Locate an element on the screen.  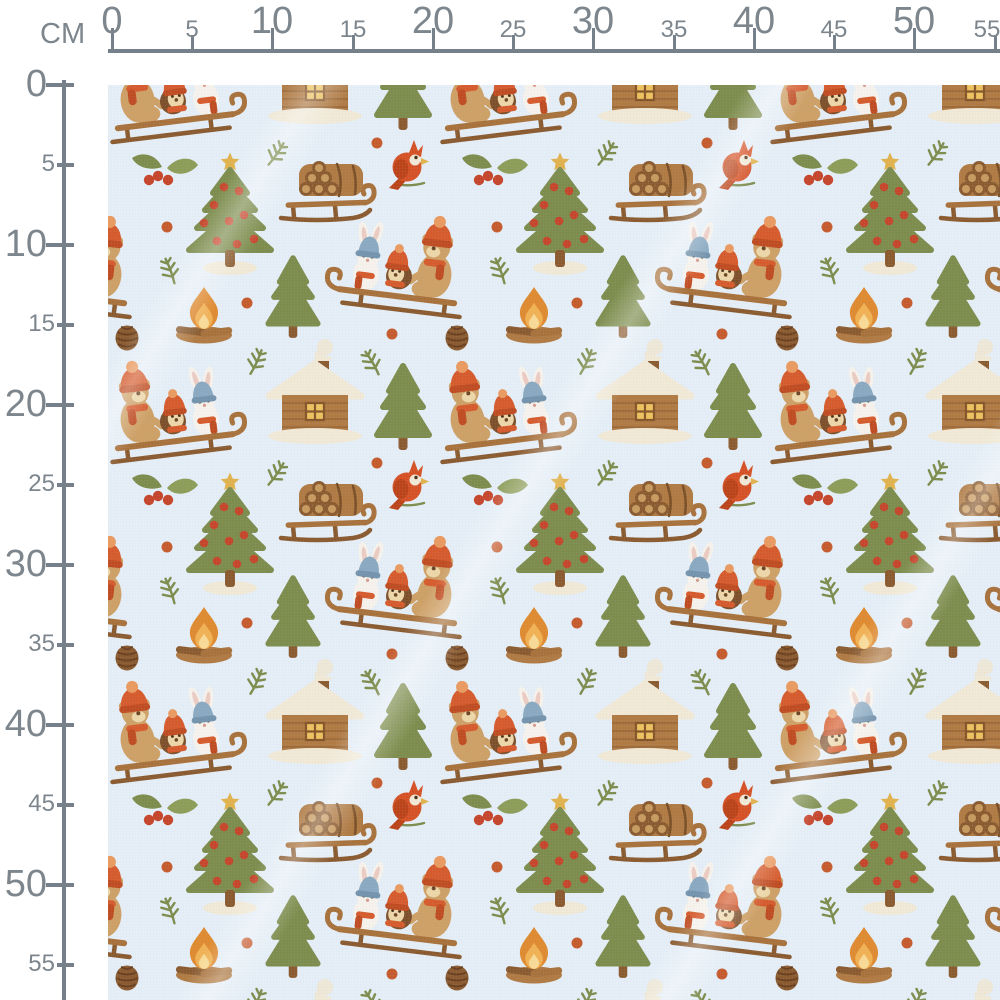
ruler-unit-label: CM is located at coordinates (63, 34).